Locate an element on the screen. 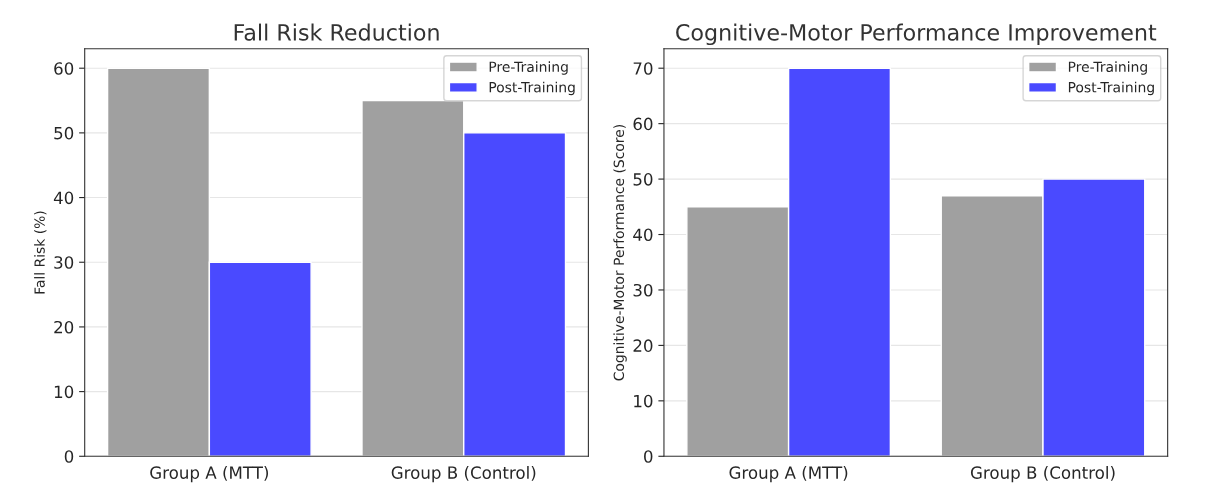  y-axis-title: Cognitive-Motor Performance (Score) is located at coordinates (620, 253).